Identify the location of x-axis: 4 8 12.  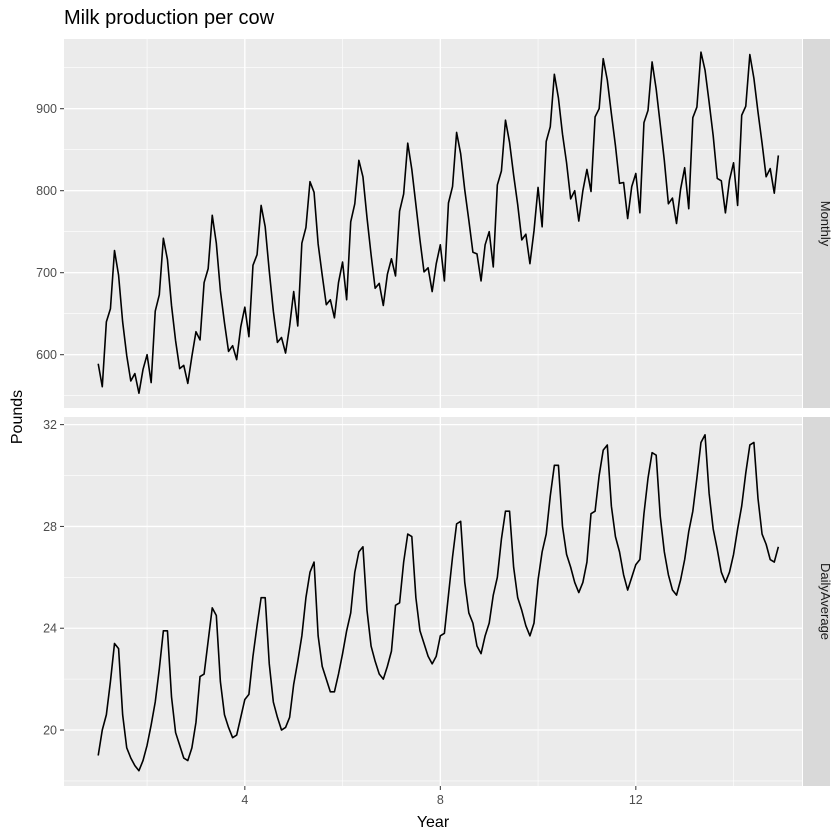
(442, 796).